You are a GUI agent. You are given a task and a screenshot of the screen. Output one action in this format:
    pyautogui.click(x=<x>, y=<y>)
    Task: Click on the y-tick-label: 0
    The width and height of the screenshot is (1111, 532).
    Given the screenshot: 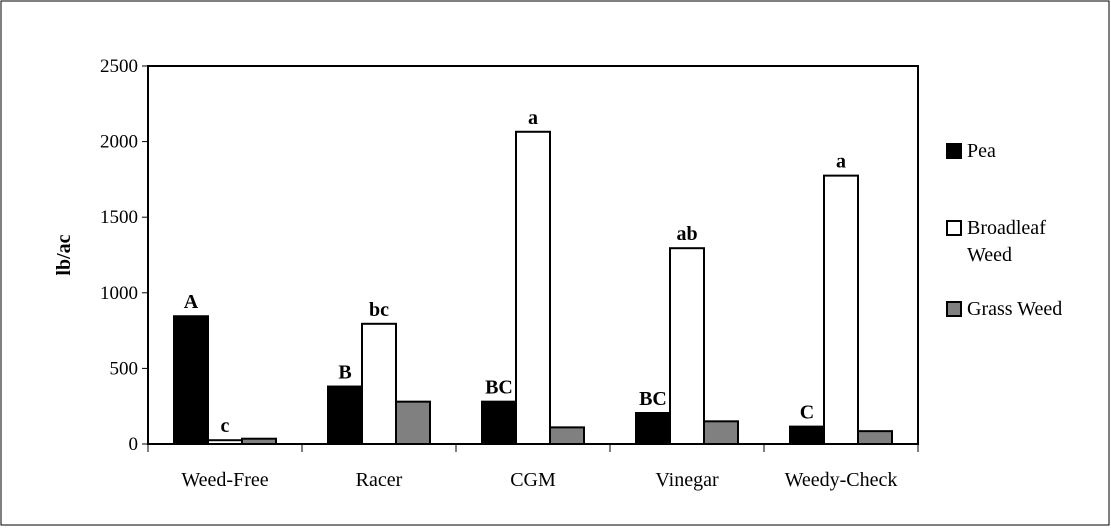 What is the action you would take?
    pyautogui.click(x=134, y=444)
    